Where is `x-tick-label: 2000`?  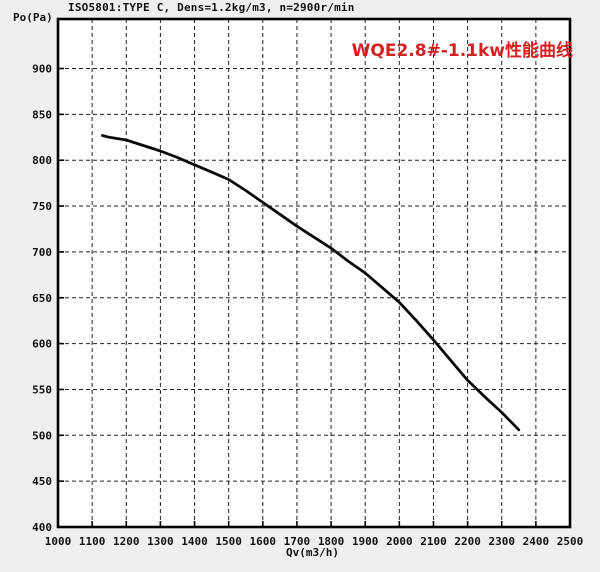 x-tick-label: 2000 is located at coordinates (399, 541).